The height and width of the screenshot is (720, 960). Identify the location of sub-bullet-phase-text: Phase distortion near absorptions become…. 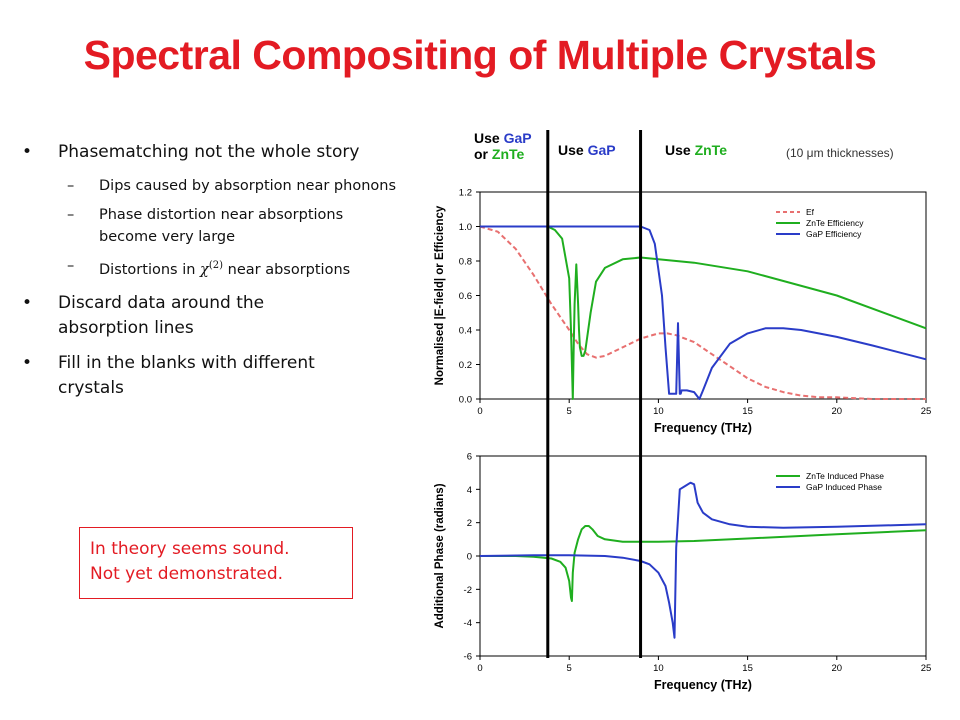
(221, 226).